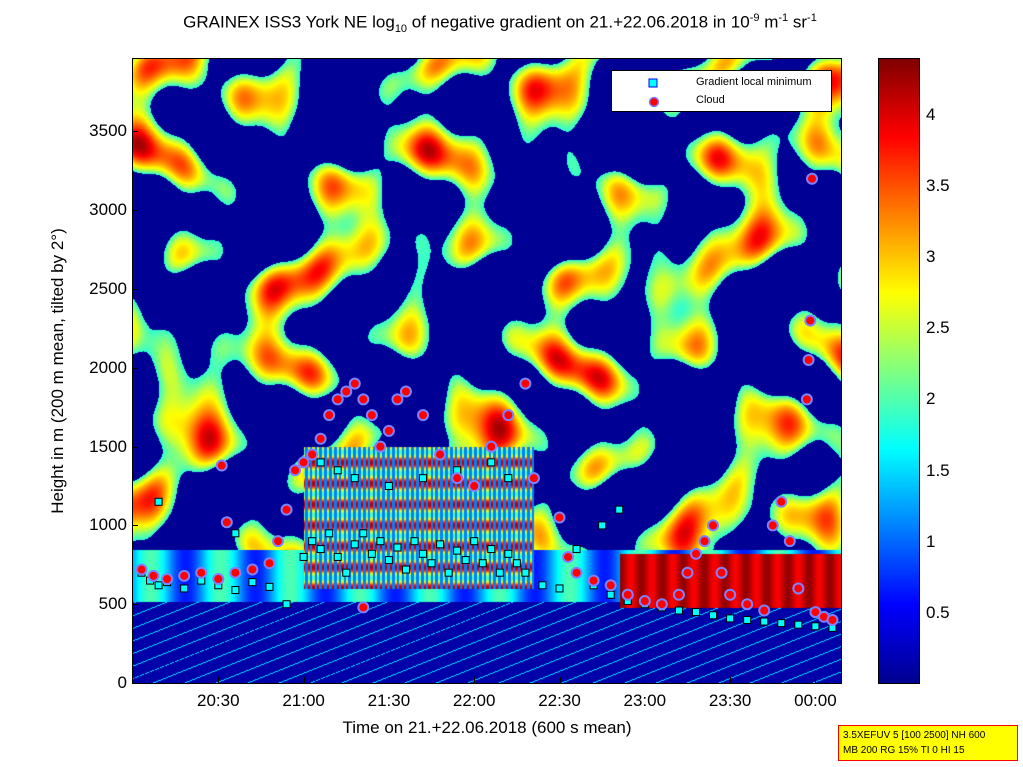 Image resolution: width=1023 pixels, height=767 pixels. I want to click on y-tick-label: 500, so click(112, 604).